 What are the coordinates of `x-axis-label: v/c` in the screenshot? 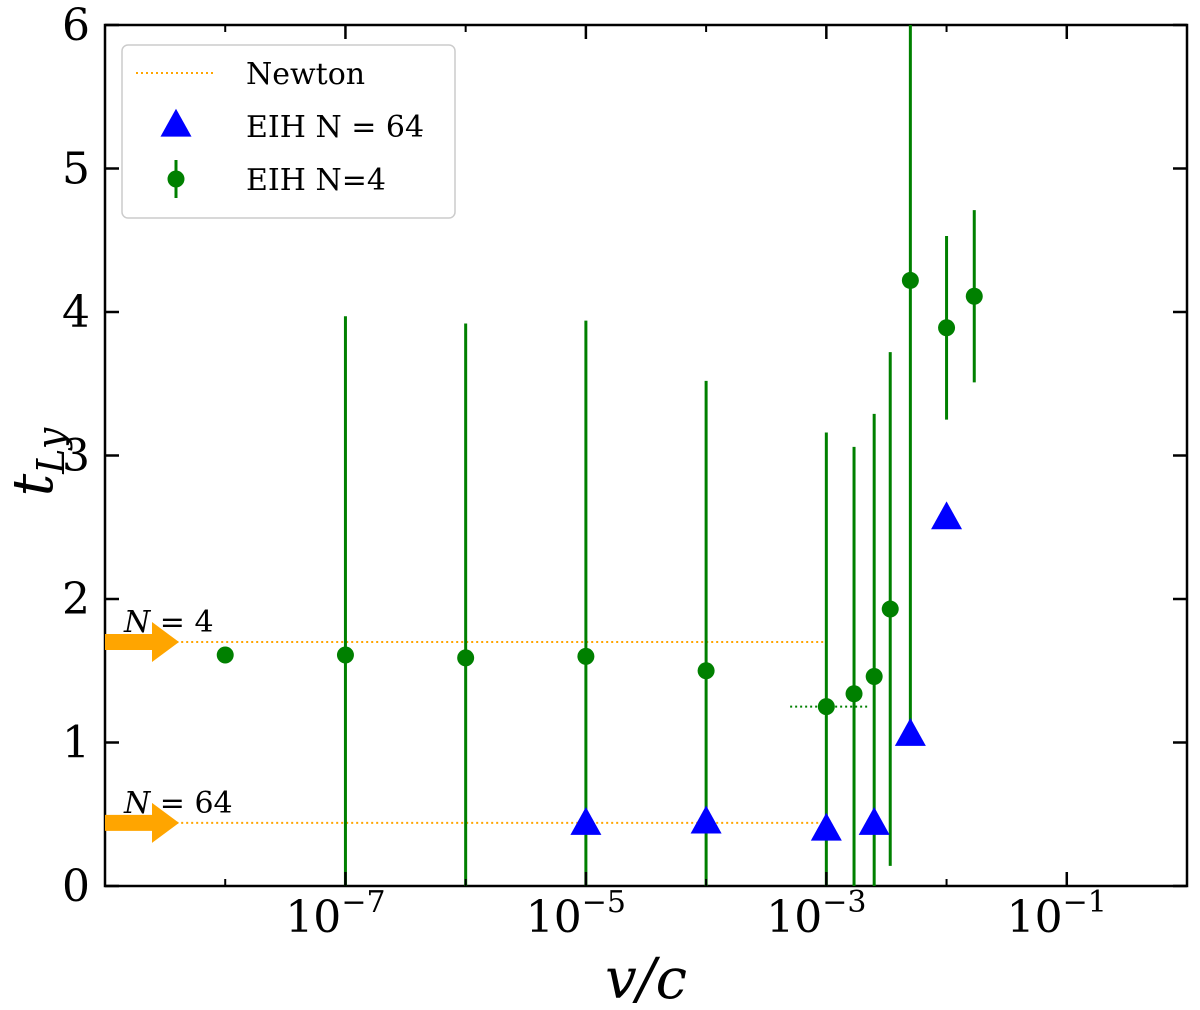 It's located at (646, 978).